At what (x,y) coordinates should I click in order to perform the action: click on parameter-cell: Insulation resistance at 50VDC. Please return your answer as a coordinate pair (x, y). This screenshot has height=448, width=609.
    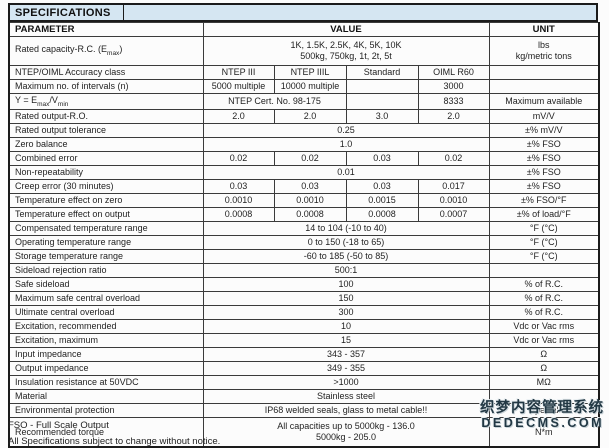
    Looking at the image, I should click on (106, 383).